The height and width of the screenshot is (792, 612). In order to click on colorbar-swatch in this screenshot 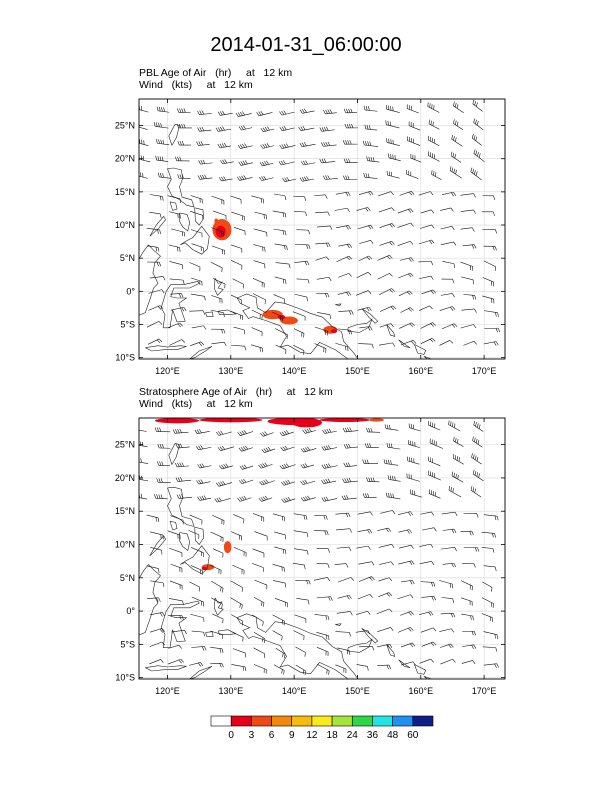, I will do `click(261, 721)`.